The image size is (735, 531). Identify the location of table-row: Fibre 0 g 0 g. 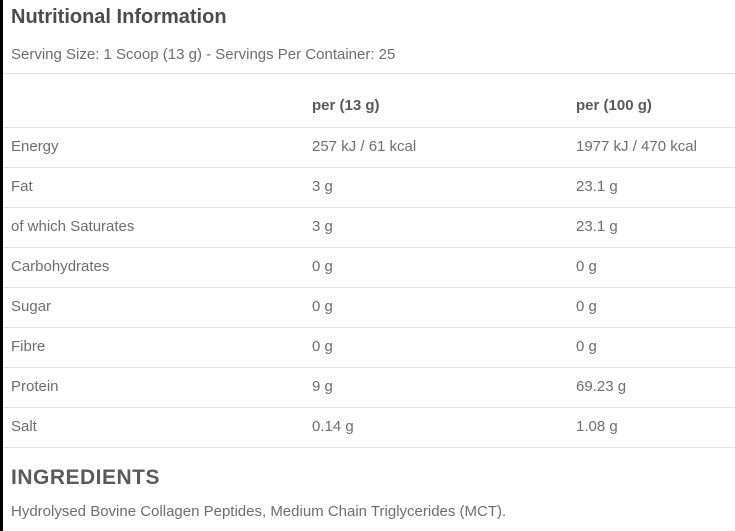
(369, 347).